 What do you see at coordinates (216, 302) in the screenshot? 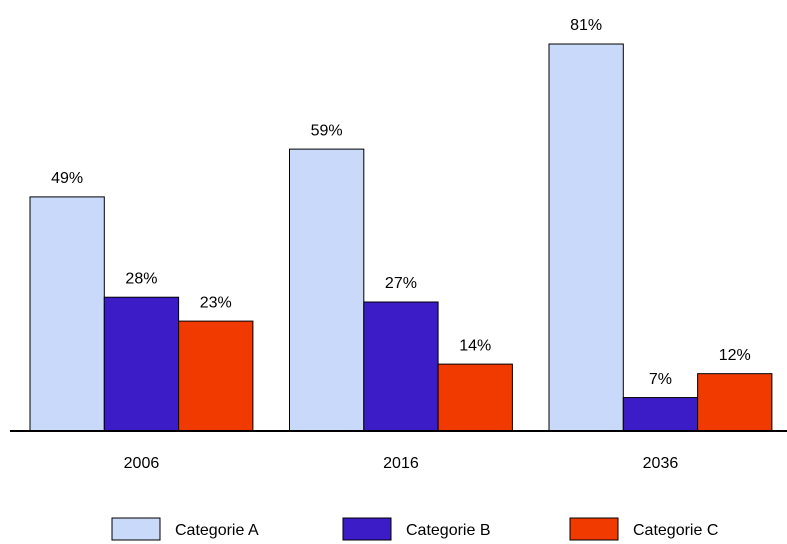
I see `value-label: 23%` at bounding box center [216, 302].